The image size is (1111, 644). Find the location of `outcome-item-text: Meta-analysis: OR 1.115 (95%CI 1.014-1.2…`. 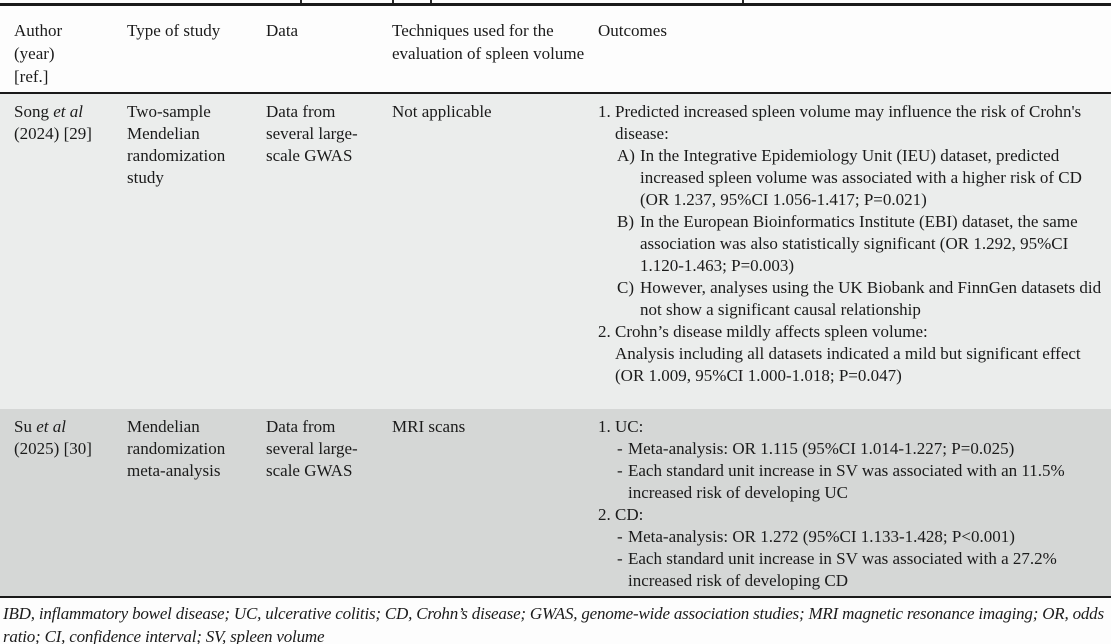

outcome-item-text: Meta-analysis: OR 1.115 (95%CI 1.014-1.2… is located at coordinates (821, 448).